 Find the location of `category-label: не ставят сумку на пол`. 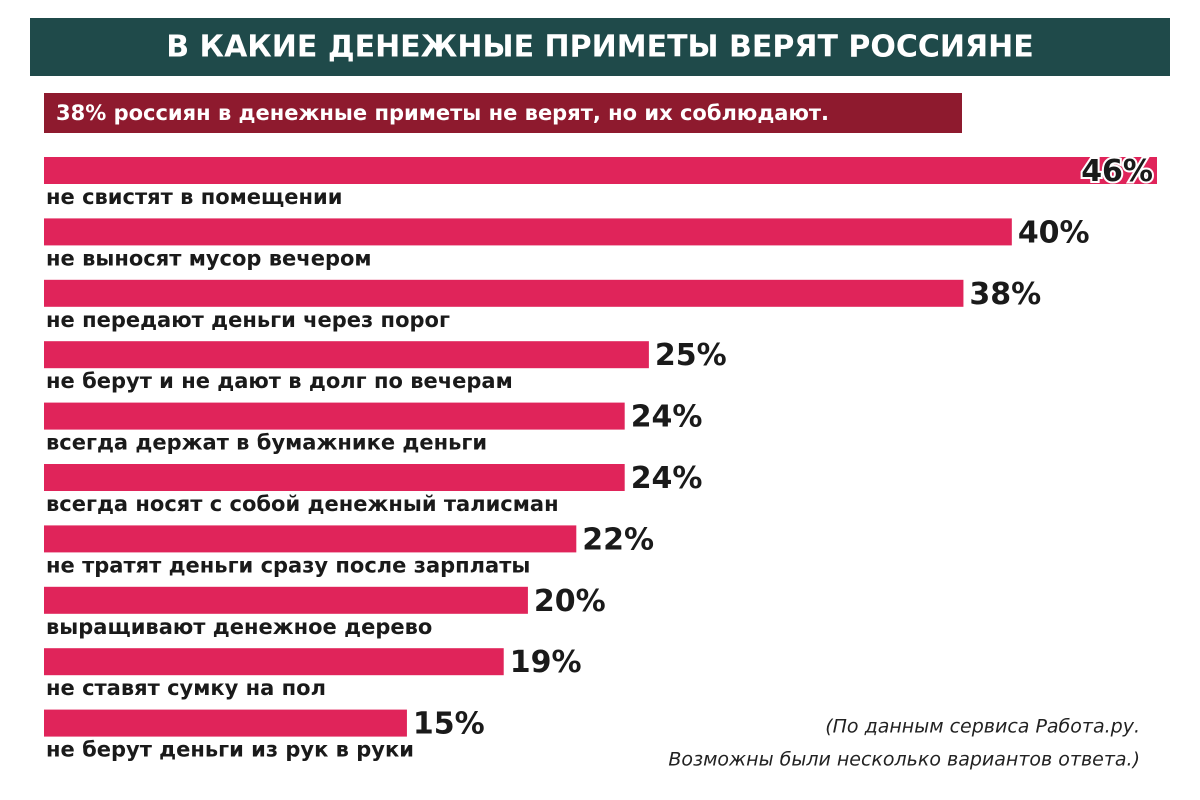

category-label: не ставят сумку на пол is located at coordinates (186, 688).